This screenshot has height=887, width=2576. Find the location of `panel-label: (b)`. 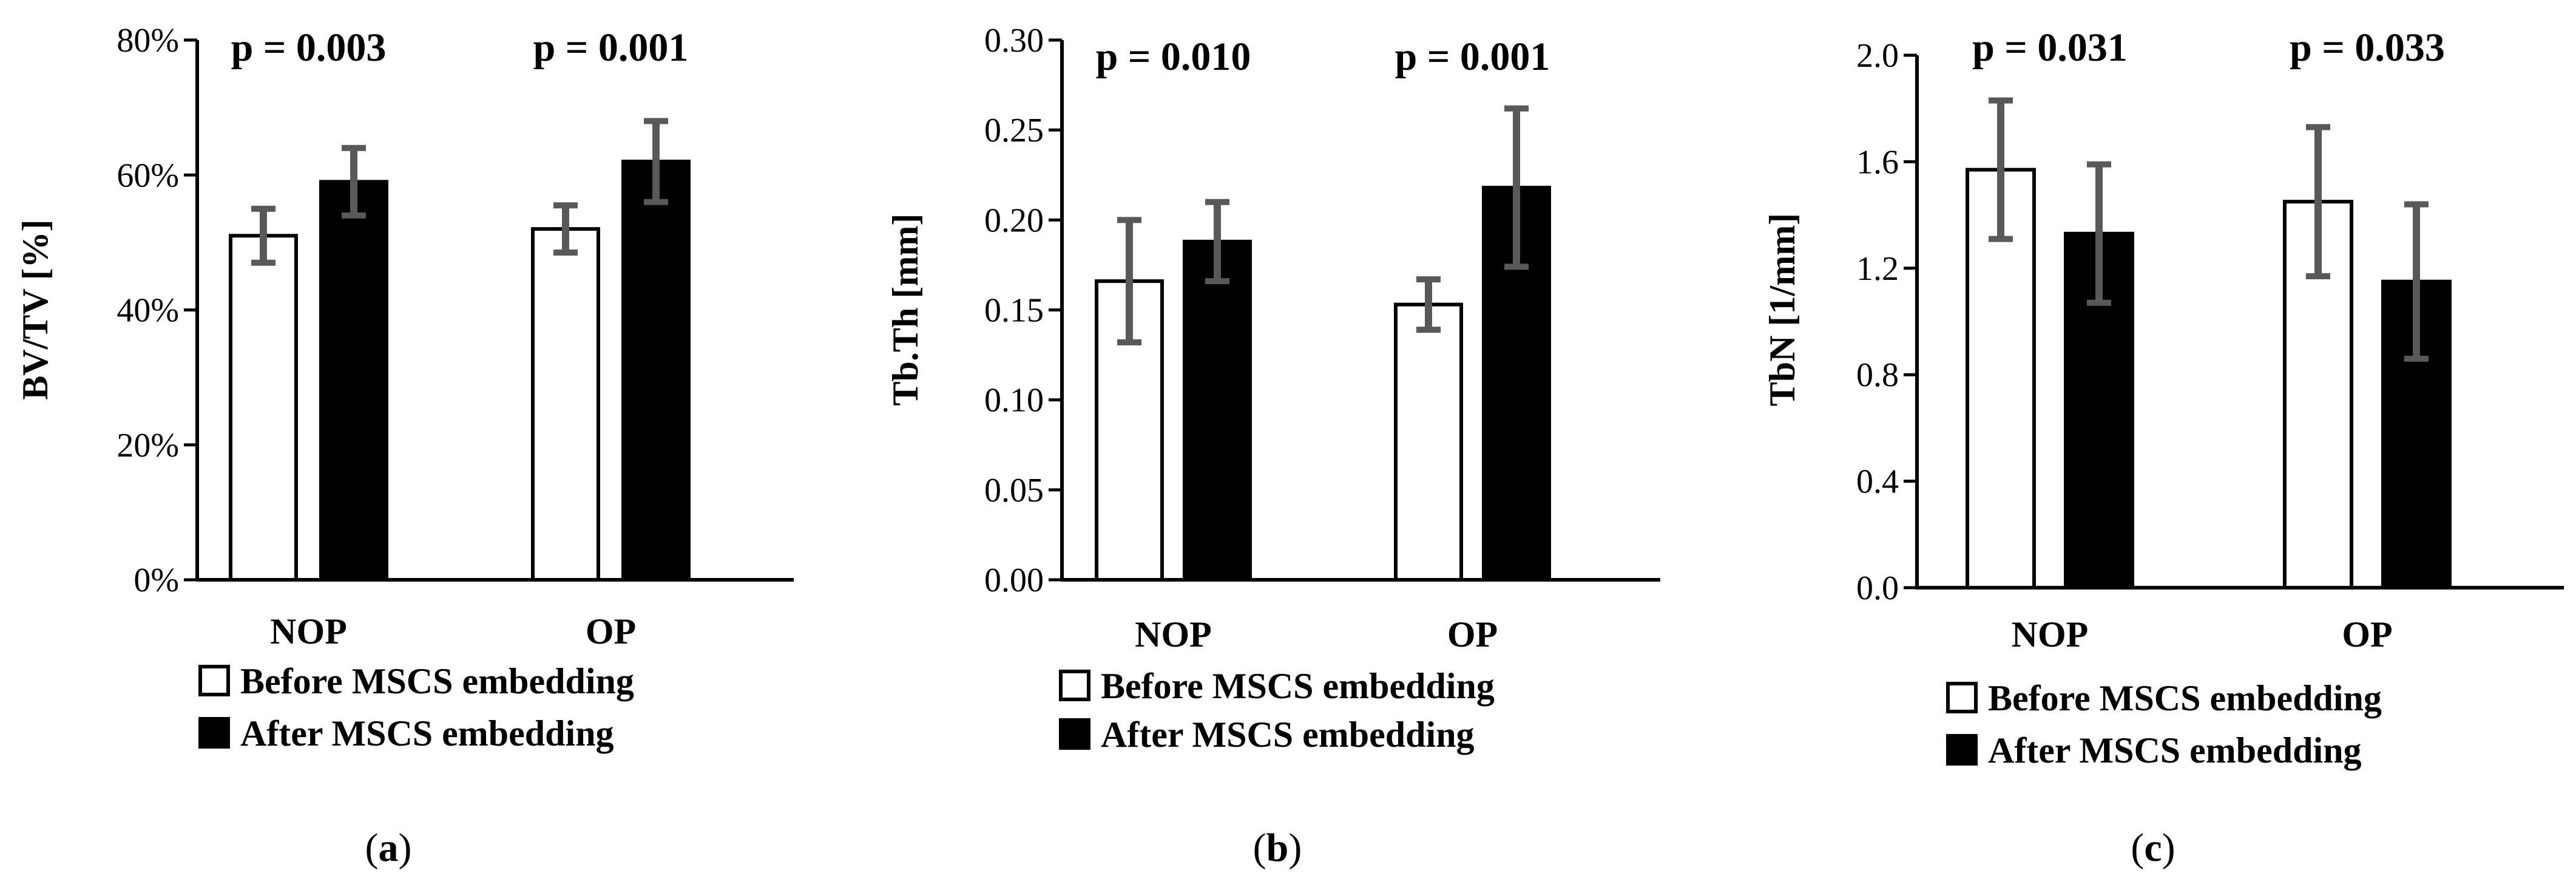

panel-label: (b) is located at coordinates (1277, 848).